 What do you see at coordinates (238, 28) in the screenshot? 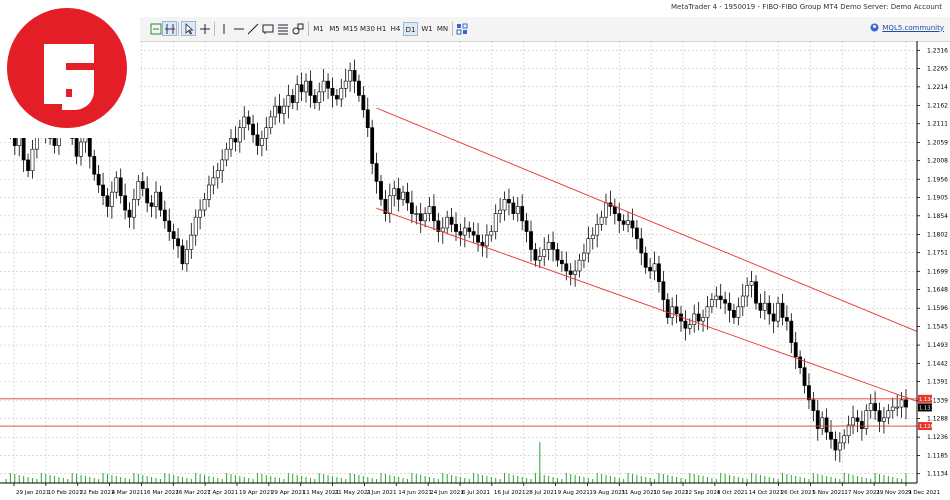
I see `horizontal-line-icon` at bounding box center [238, 28].